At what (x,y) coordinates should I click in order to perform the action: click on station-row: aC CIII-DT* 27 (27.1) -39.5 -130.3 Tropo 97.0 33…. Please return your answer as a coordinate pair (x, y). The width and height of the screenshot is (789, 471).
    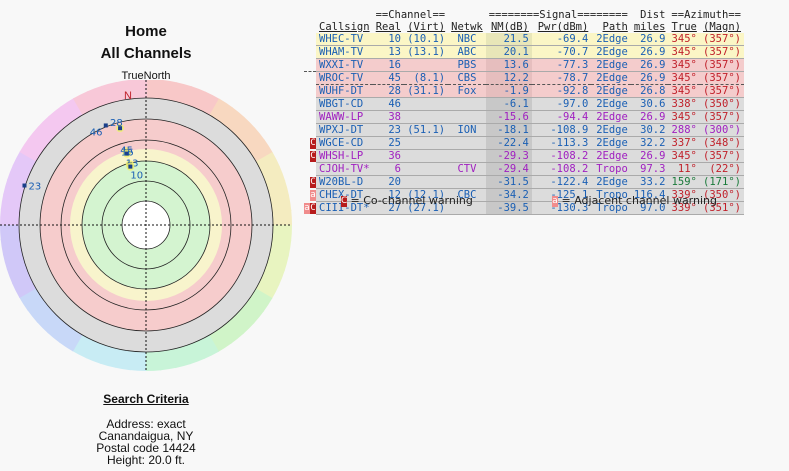
    Looking at the image, I should click on (524, 208).